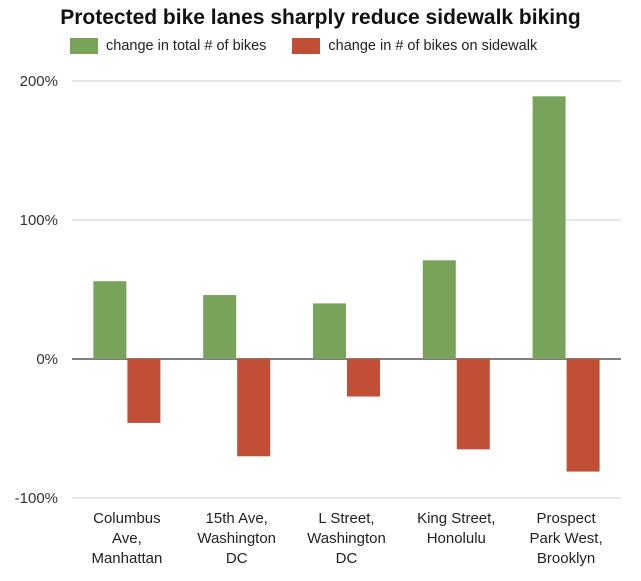 Image resolution: width=641 pixels, height=581 pixels. Describe the element at coordinates (127, 518) in the screenshot. I see `x-category-label: Columbus` at that location.